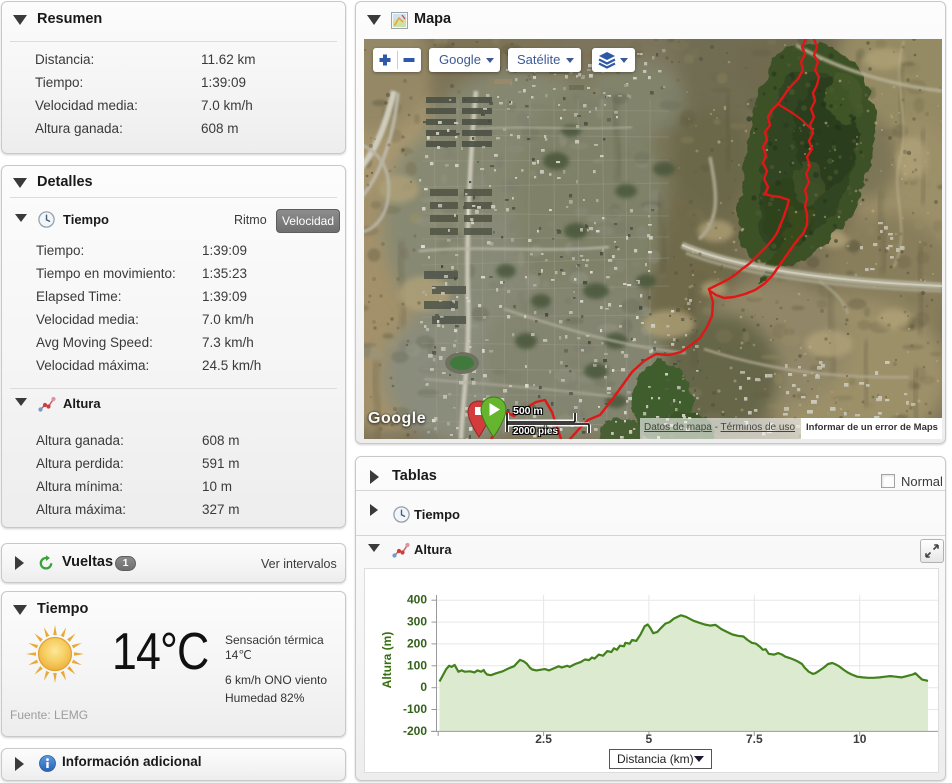 Image resolution: width=952 pixels, height=783 pixels. Describe the element at coordinates (417, 622) in the screenshot. I see `svg-text: 300` at that location.